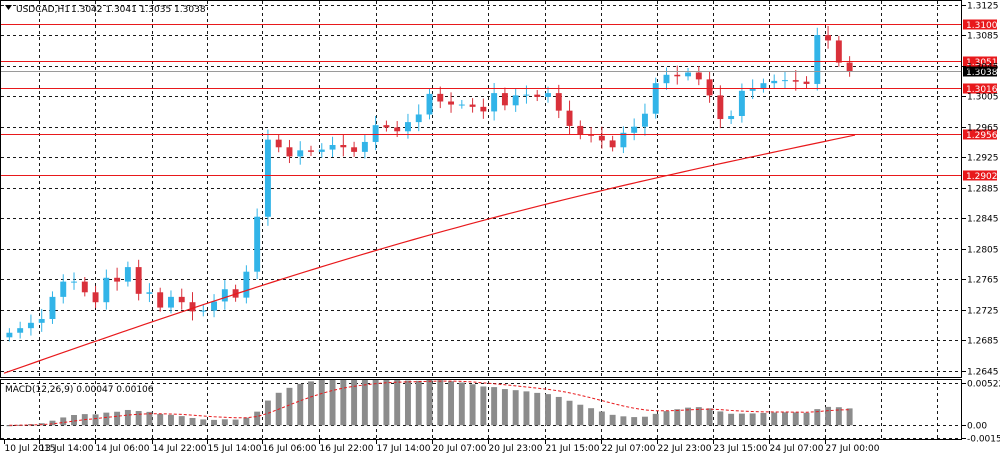 This screenshot has height=459, width=1000. Describe the element at coordinates (123, 449) in the screenshot. I see `x-tick-label: 14 Jul 06:00` at that location.